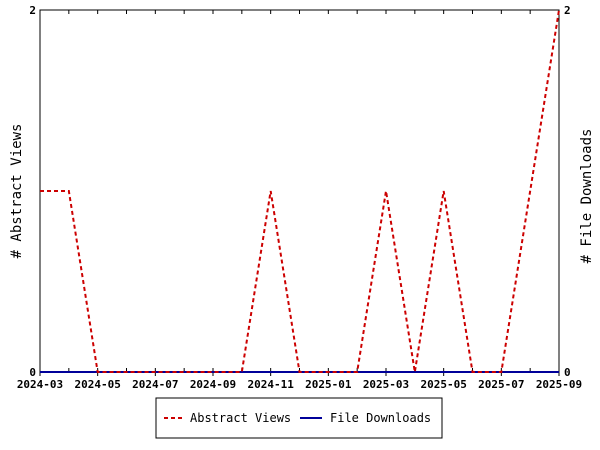  I want to click on x-tick-label: 2024-09, so click(213, 384).